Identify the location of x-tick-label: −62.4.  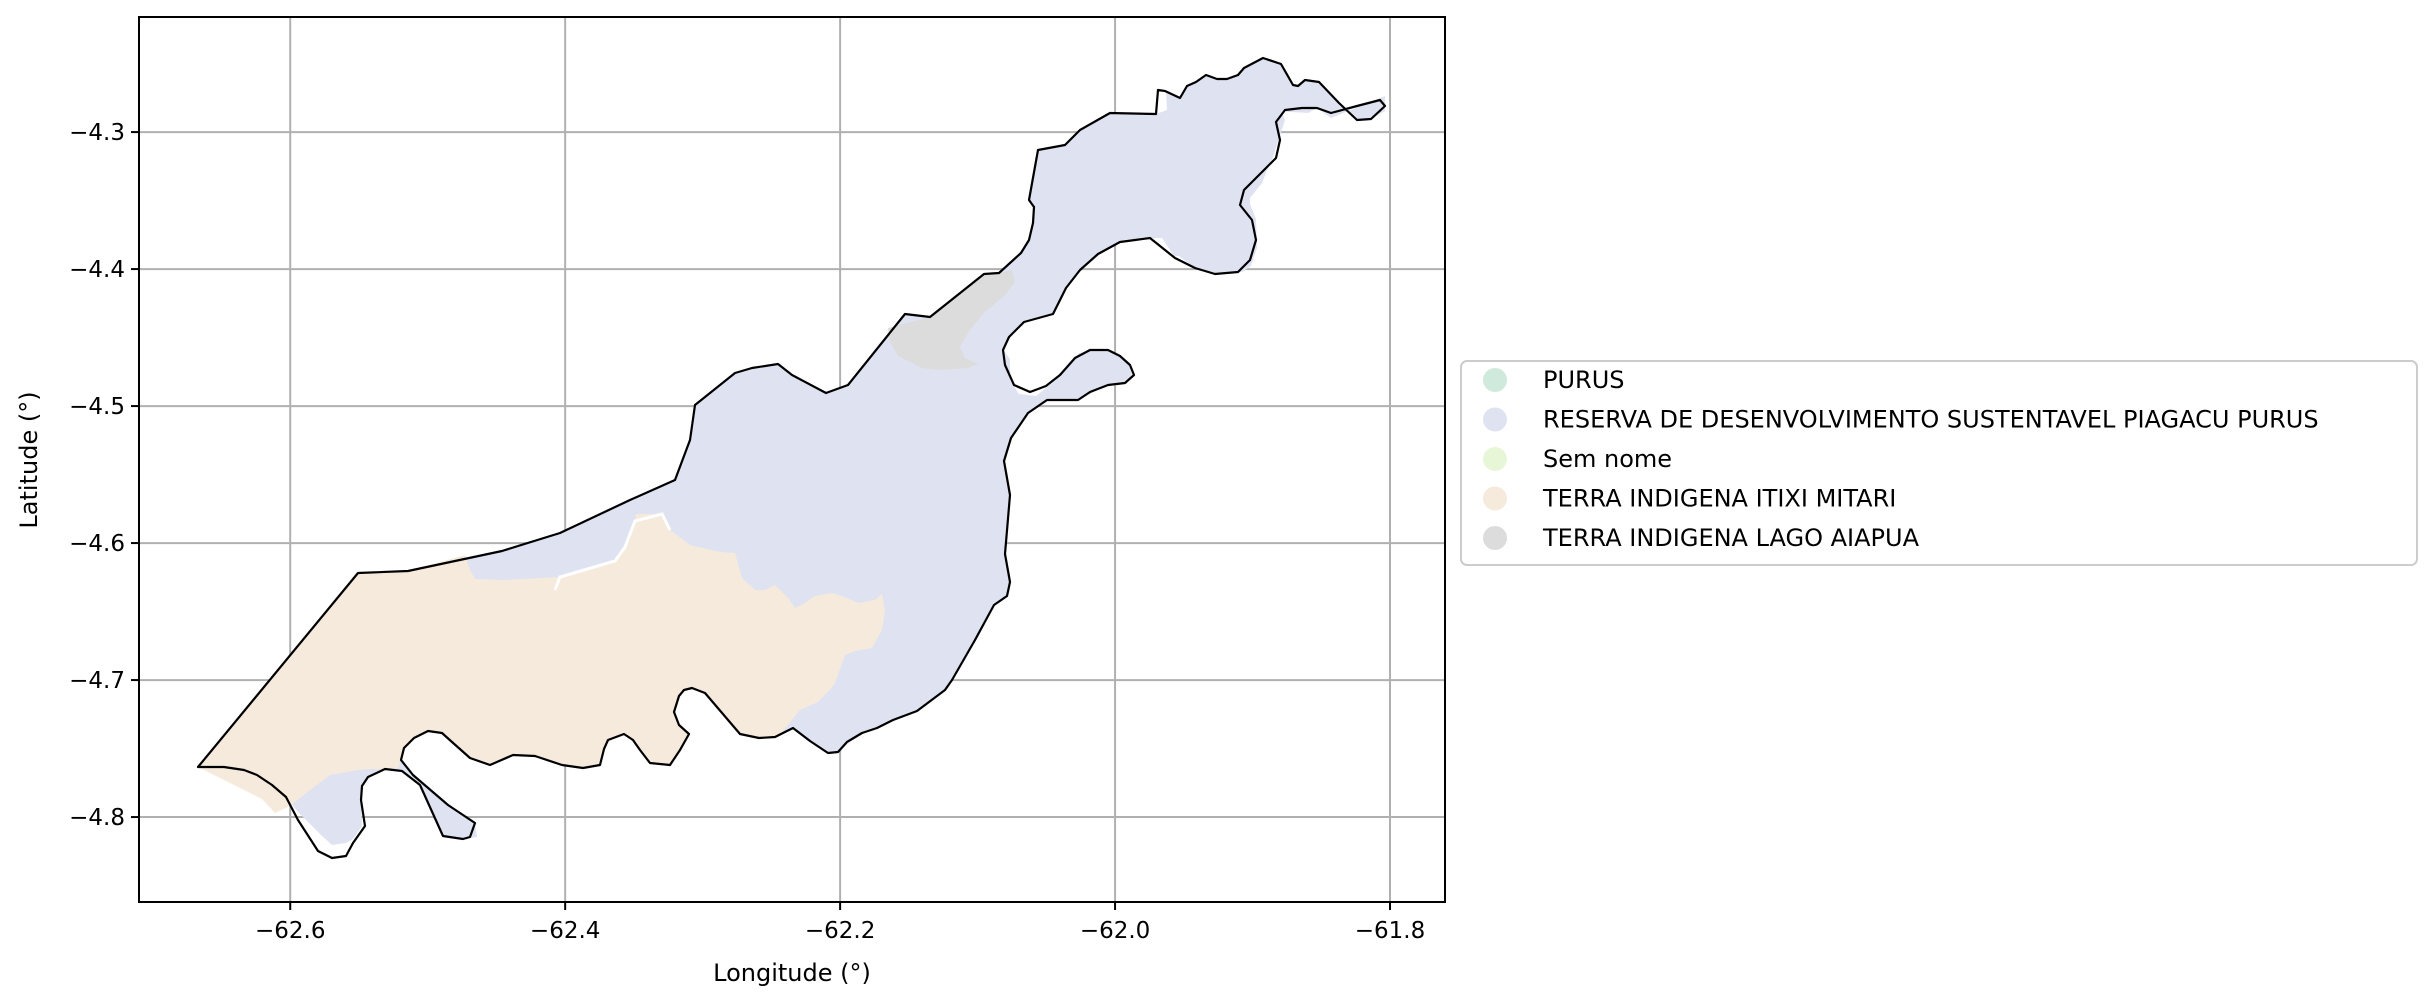
(565, 931).